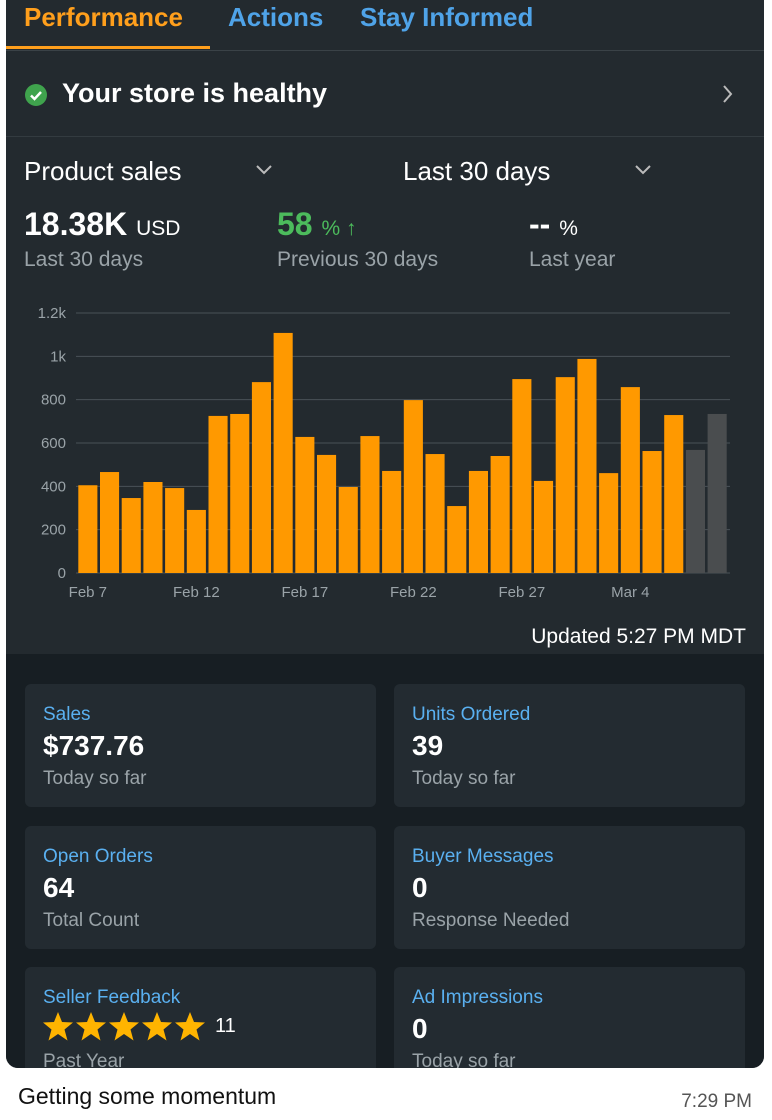 The image size is (772, 1120). What do you see at coordinates (94, 745) in the screenshot?
I see `tile-value: $737.76` at bounding box center [94, 745].